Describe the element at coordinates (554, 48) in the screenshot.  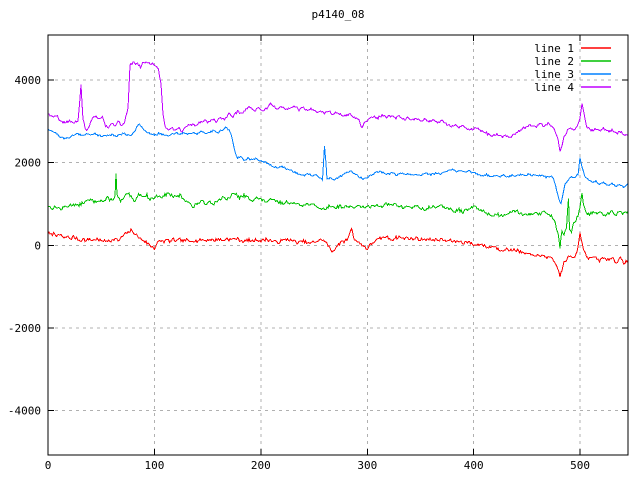
I see `legend-label: line 1` at that location.